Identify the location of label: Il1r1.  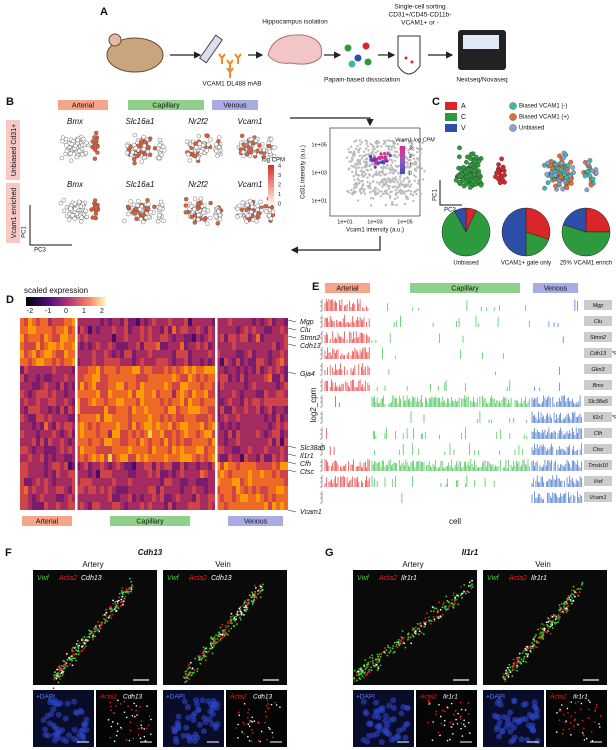
(470, 552).